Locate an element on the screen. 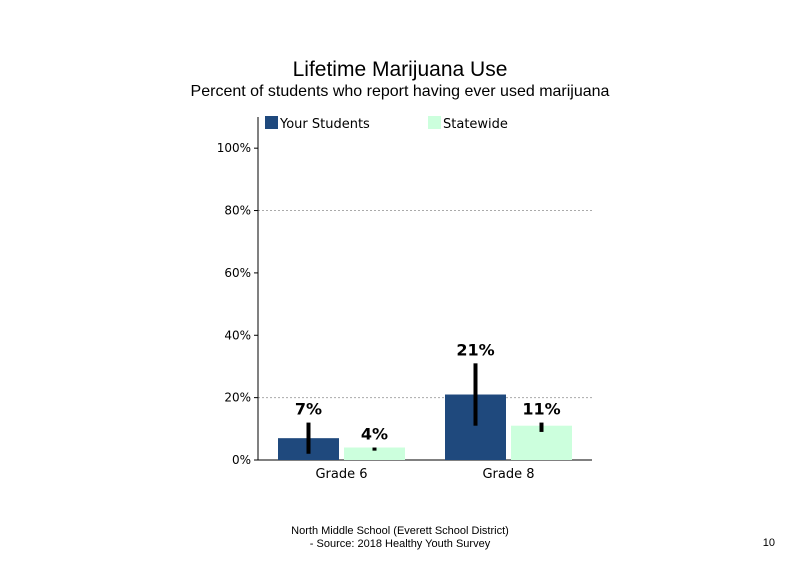 The height and width of the screenshot is (568, 800). chart-title: Lifetime Marijuana Use is located at coordinates (400, 69).